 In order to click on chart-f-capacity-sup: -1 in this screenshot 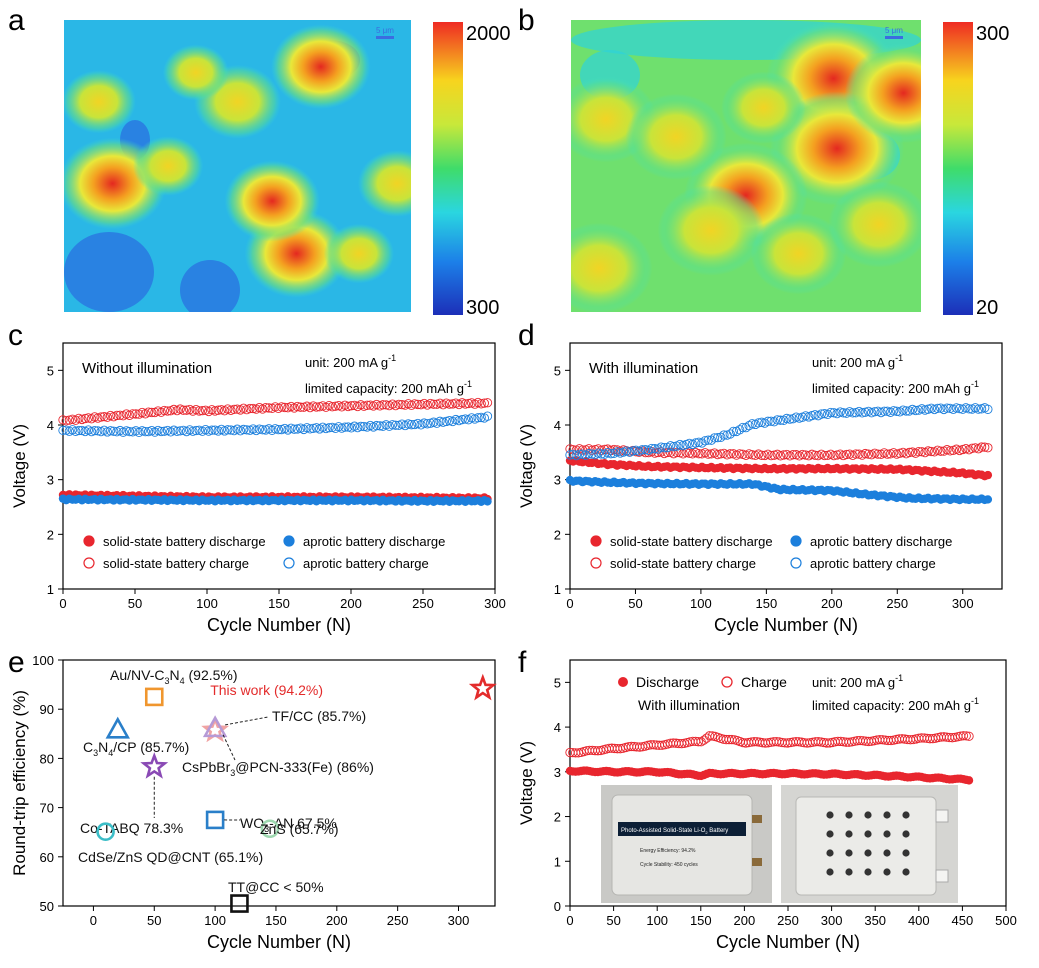, I will do `click(975, 701)`.